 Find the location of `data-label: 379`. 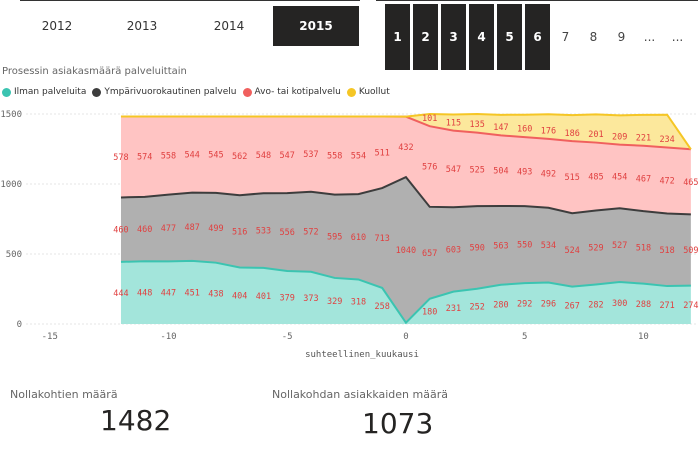

data-label: 379 is located at coordinates (287, 298).